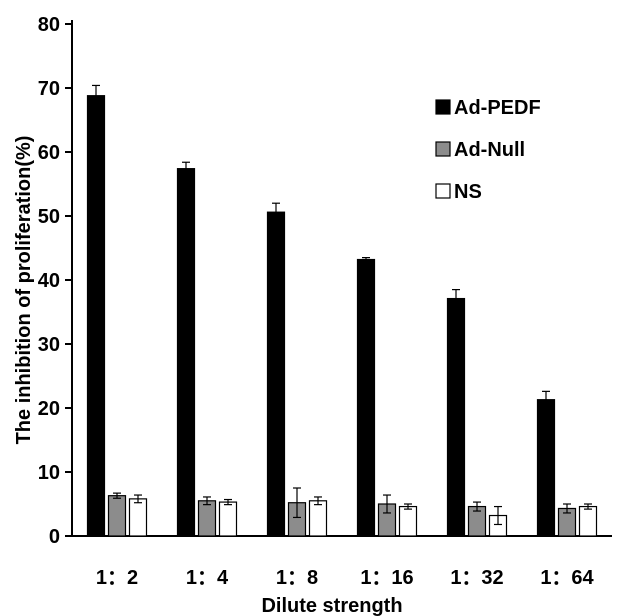 This screenshot has height=616, width=624. I want to click on y-tick-label: 40, so click(49, 281).